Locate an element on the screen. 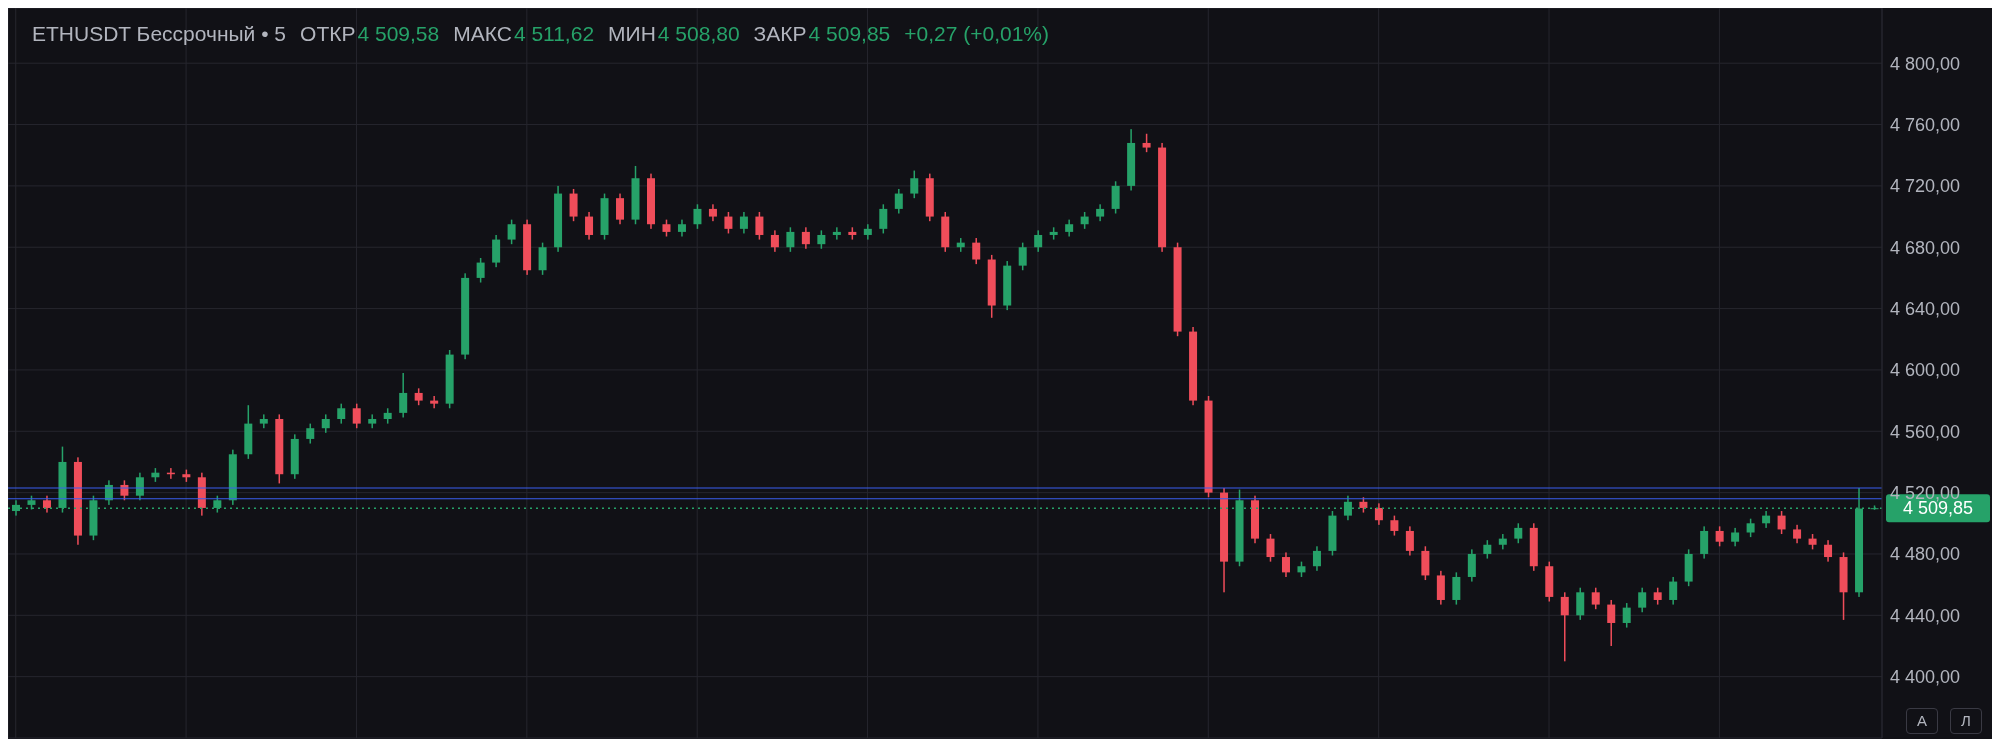 The height and width of the screenshot is (747, 2000). annotation: 4 509,85 is located at coordinates (849, 33).